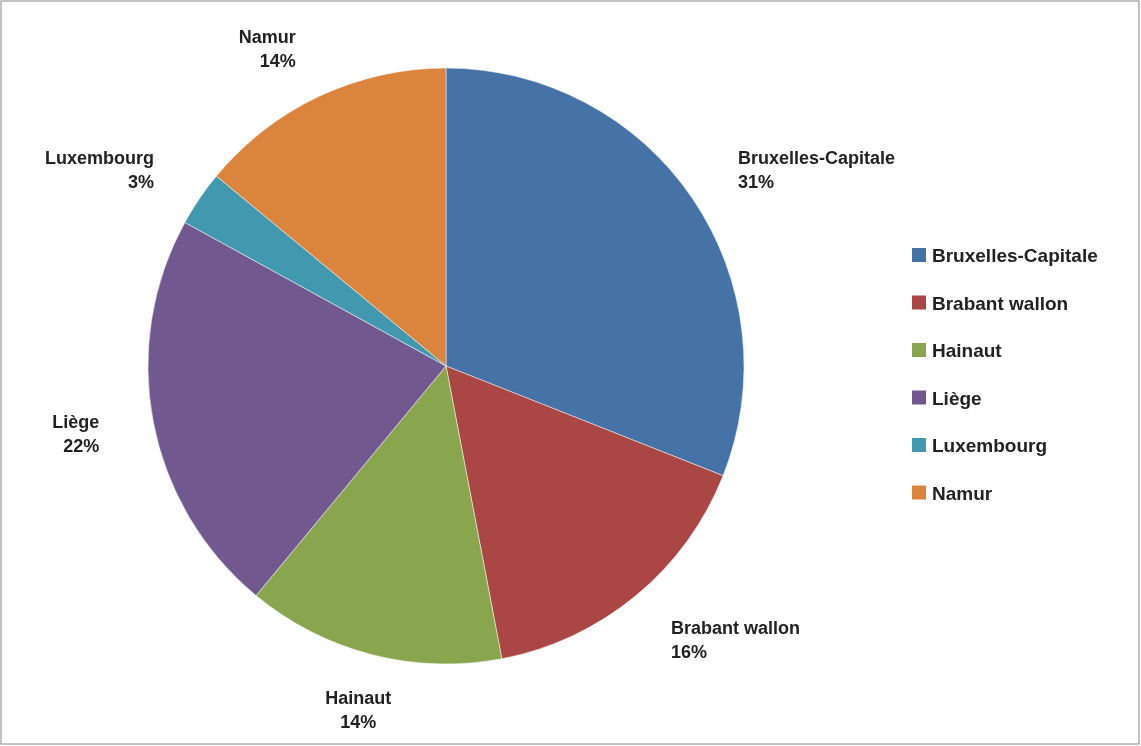  Describe the element at coordinates (990, 445) in the screenshot. I see `legend-label: Luxembourg` at that location.